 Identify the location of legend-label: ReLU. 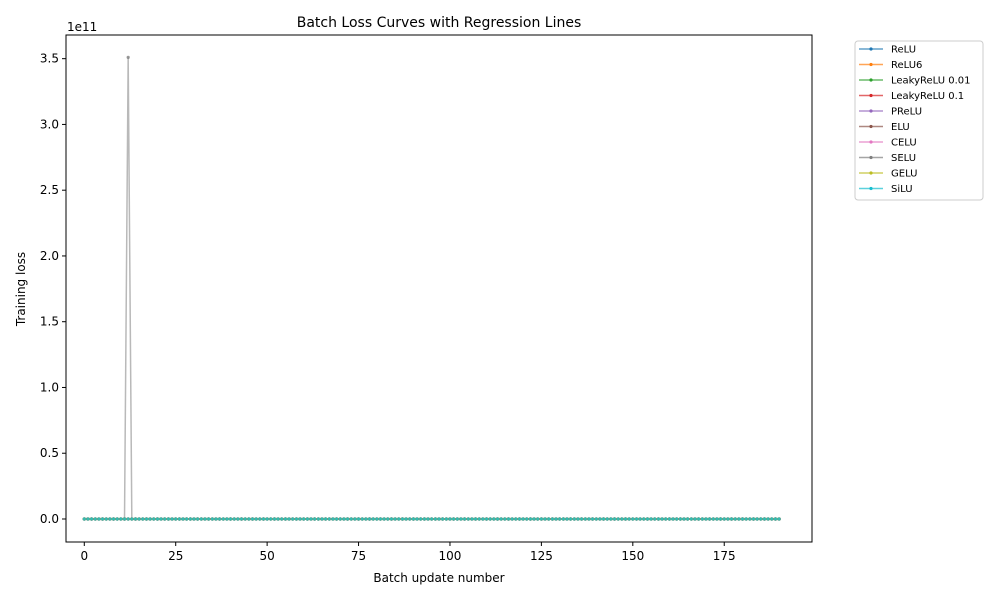
(903, 50).